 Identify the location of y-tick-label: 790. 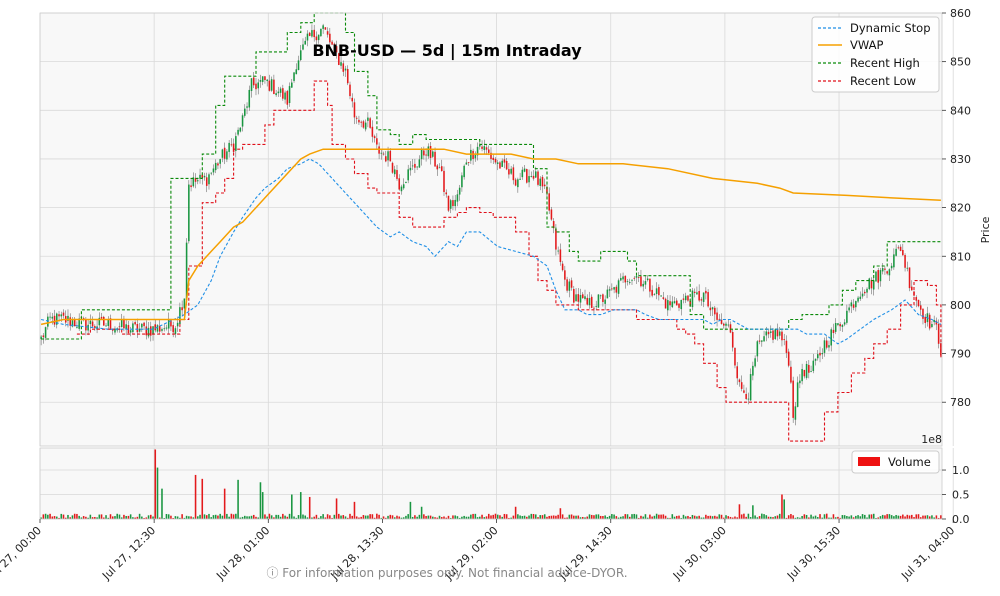
(960, 354).